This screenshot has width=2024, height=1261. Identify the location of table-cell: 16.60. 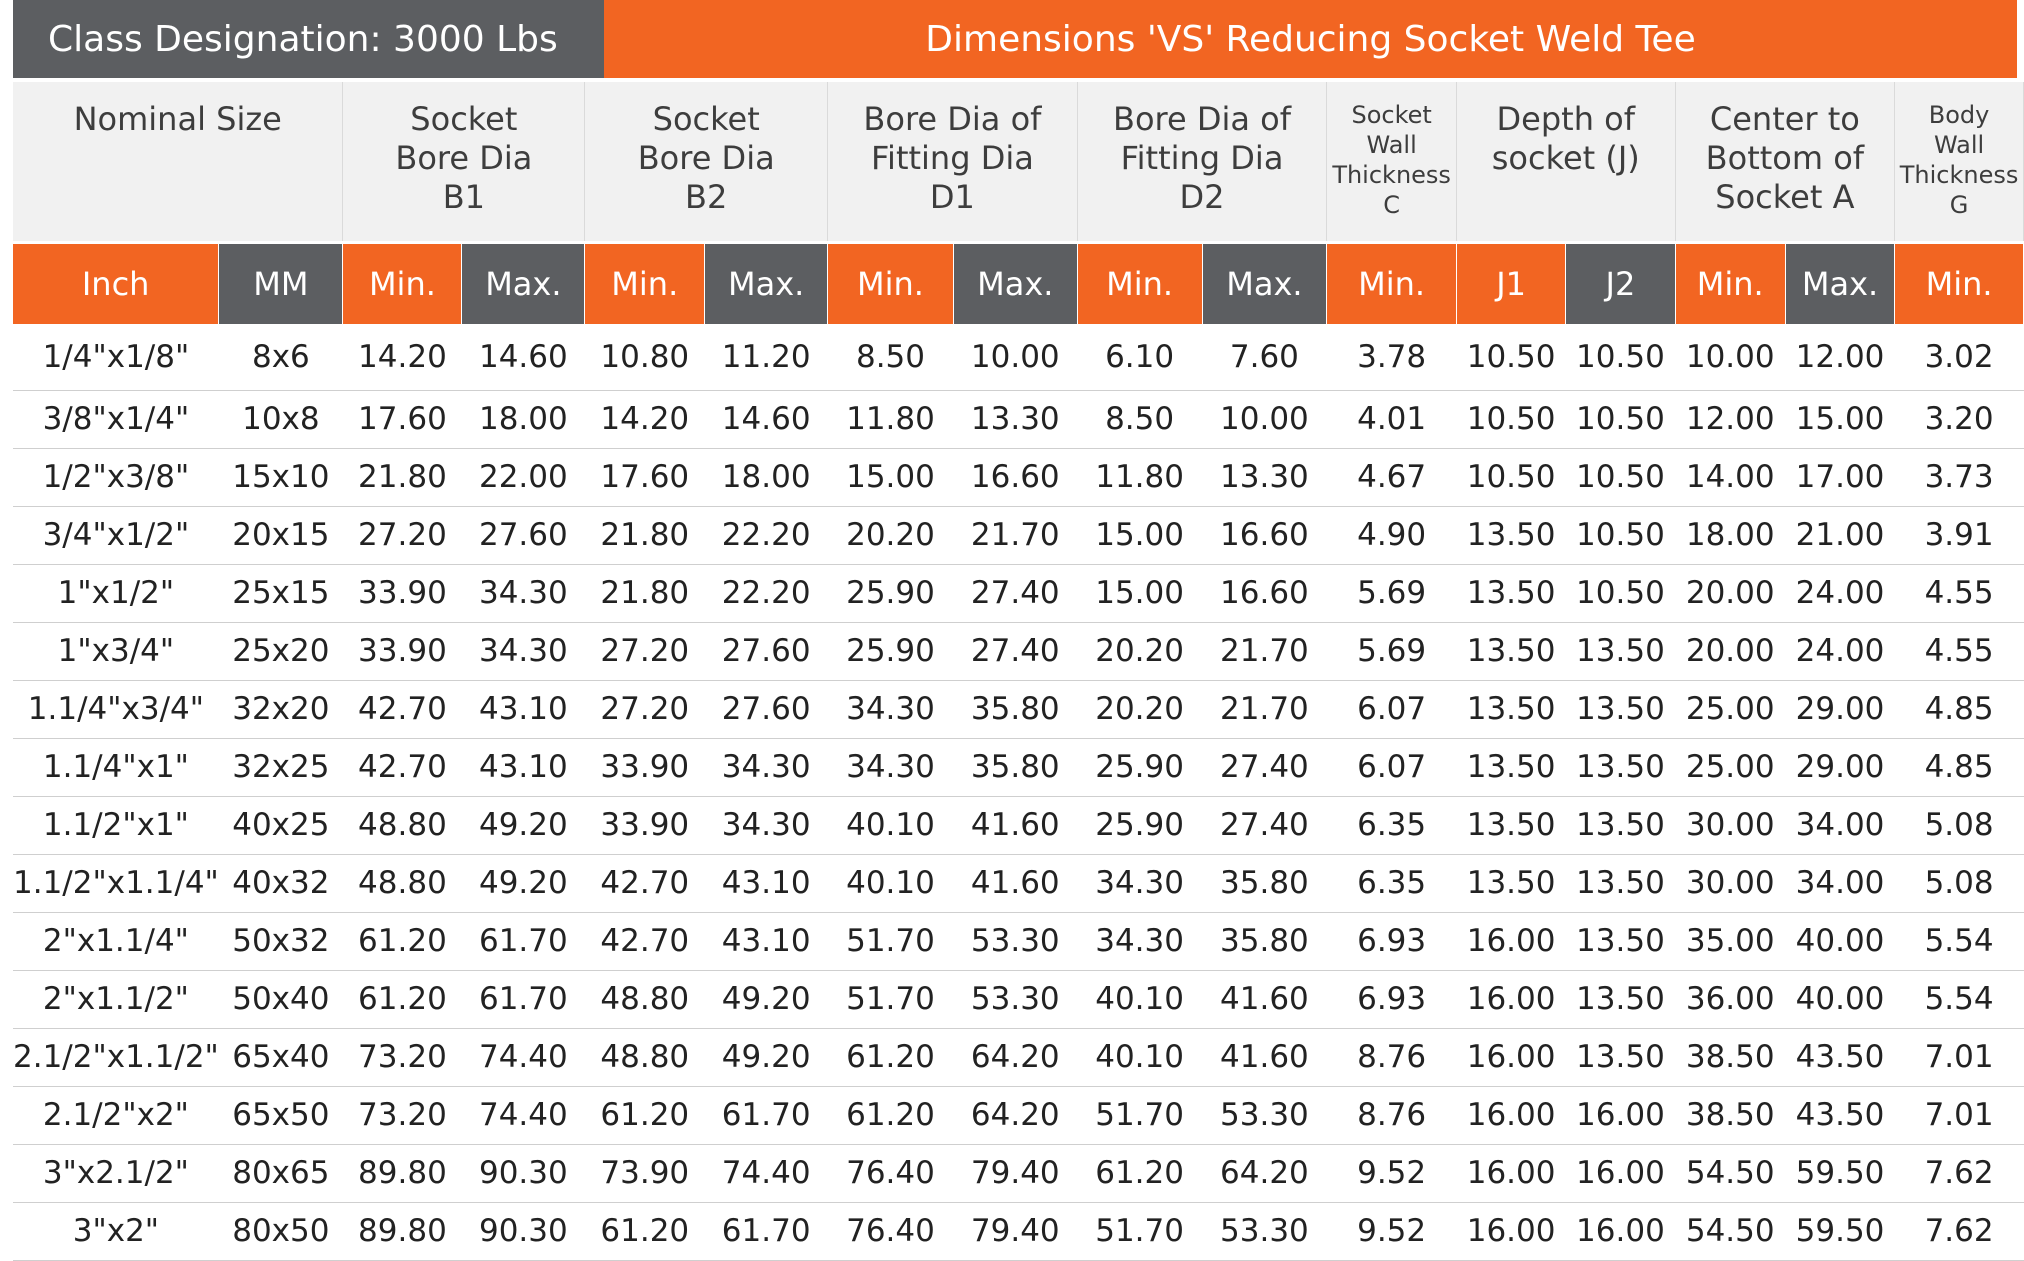
(1015, 477).